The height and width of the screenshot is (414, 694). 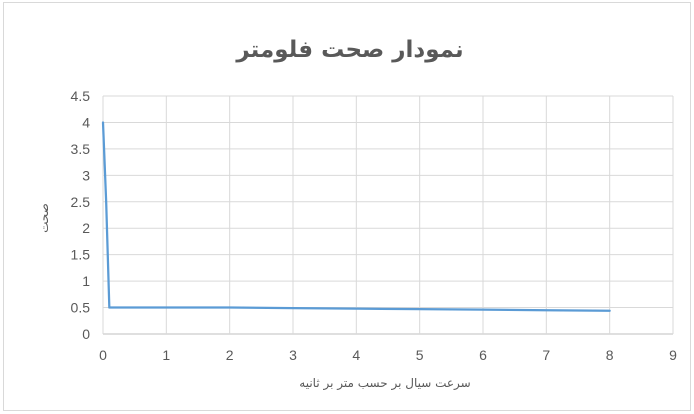 What do you see at coordinates (86, 175) in the screenshot?
I see `y-tick-label: 3` at bounding box center [86, 175].